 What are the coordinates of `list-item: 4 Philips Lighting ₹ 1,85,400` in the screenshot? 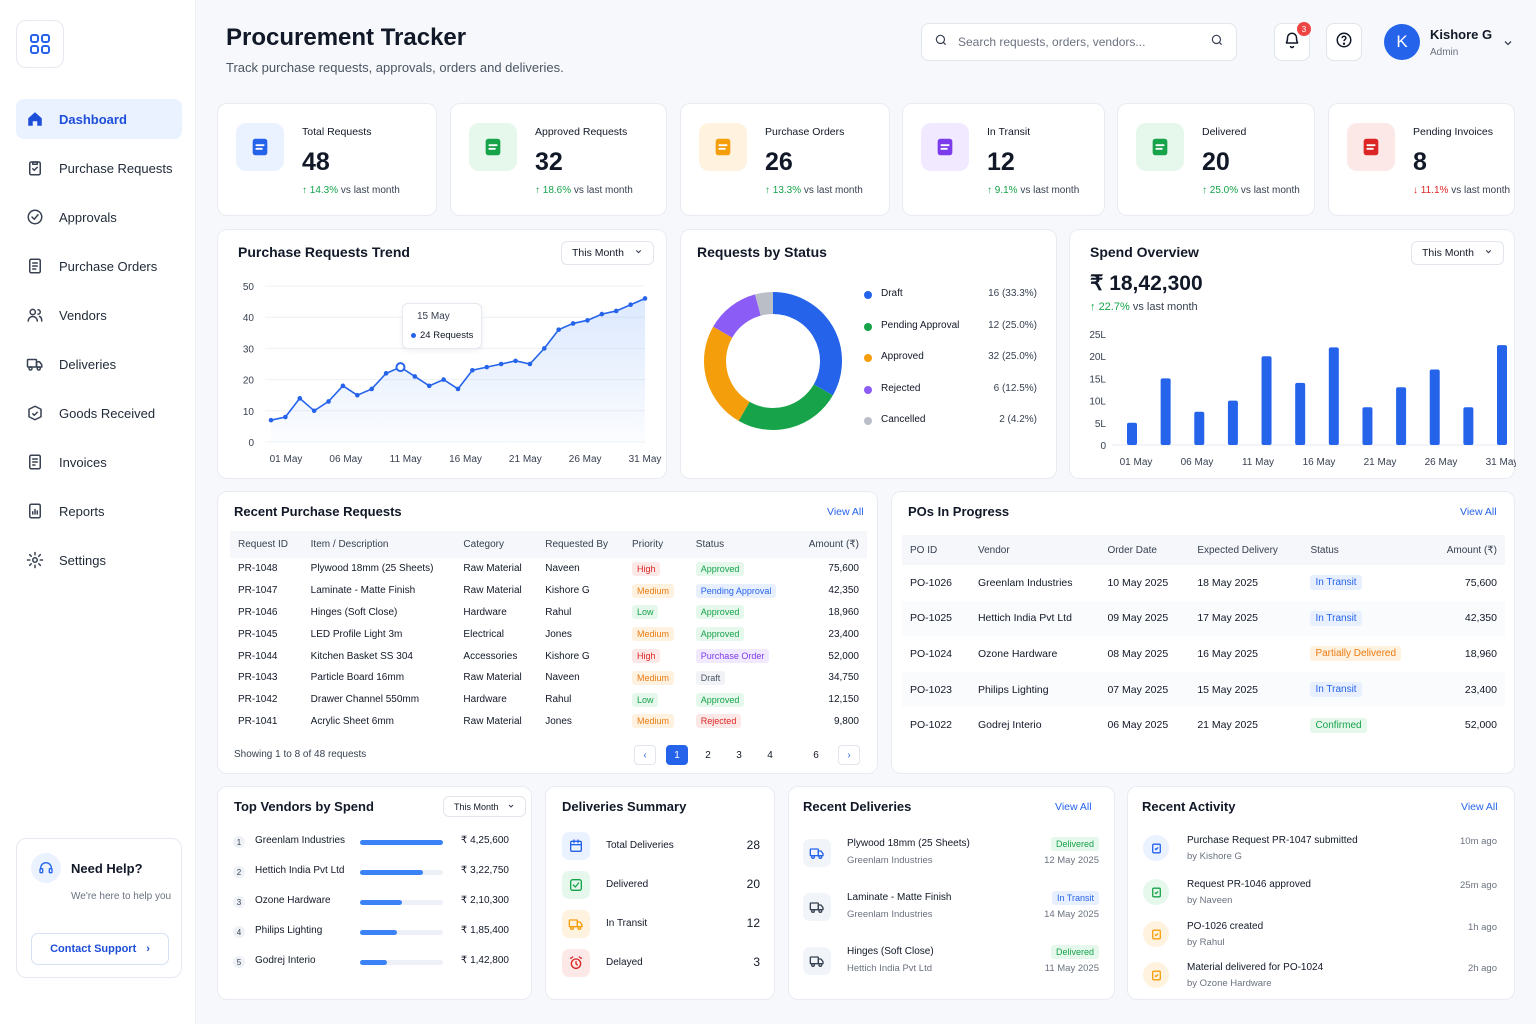 It's located at (375, 935).